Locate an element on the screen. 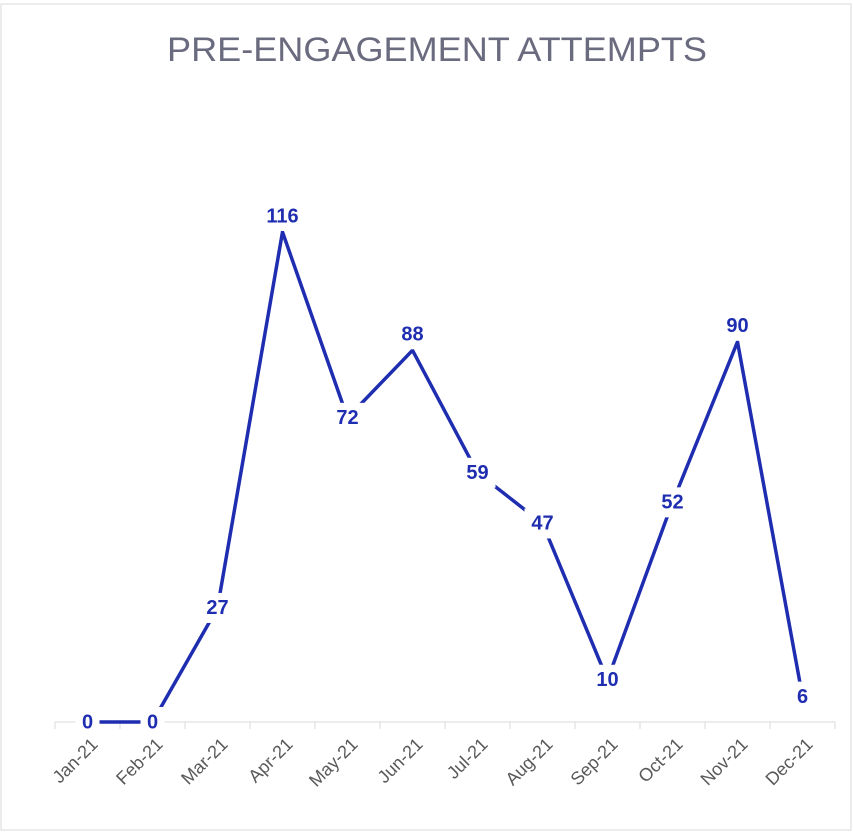 The height and width of the screenshot is (834, 853). data-label: 88 is located at coordinates (412, 335).